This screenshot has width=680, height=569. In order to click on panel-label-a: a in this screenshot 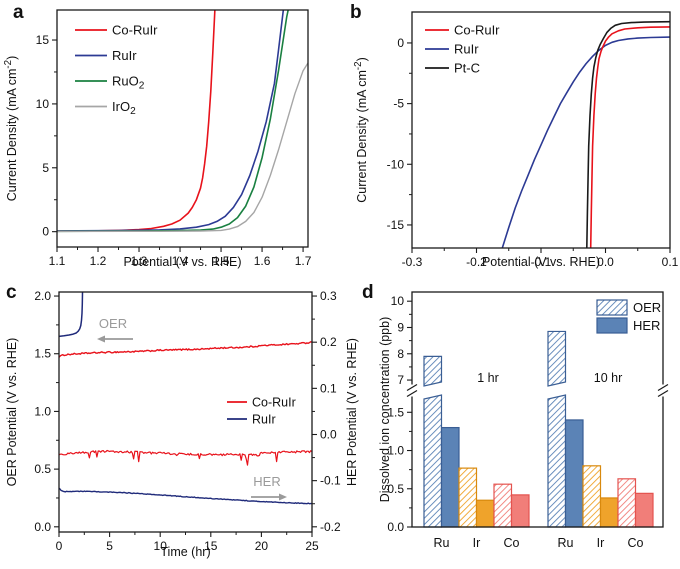, I will do `click(18, 12)`.